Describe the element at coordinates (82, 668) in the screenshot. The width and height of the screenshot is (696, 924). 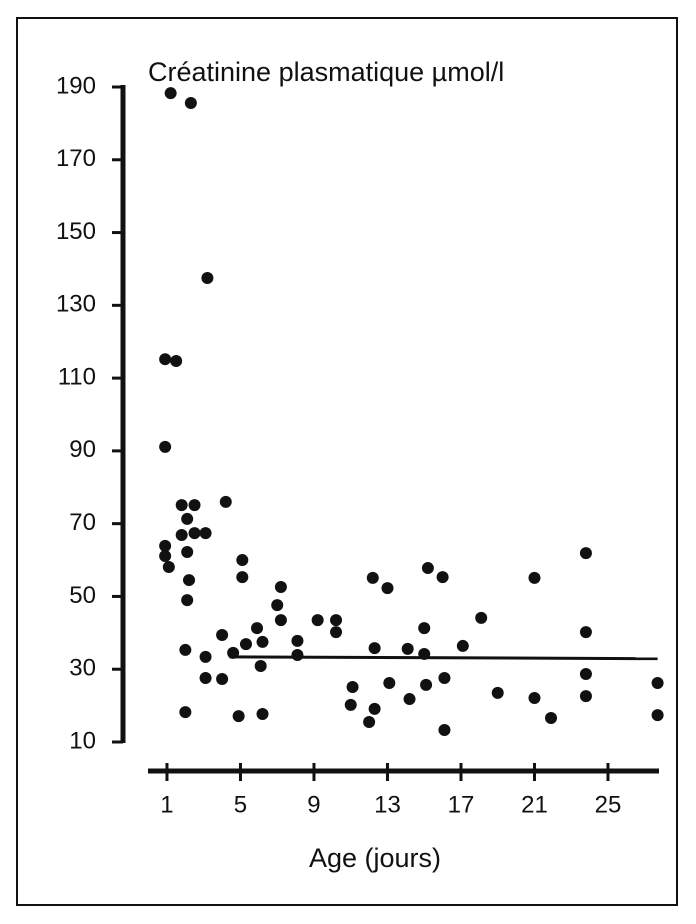
I see `y-tick-label: 30` at that location.